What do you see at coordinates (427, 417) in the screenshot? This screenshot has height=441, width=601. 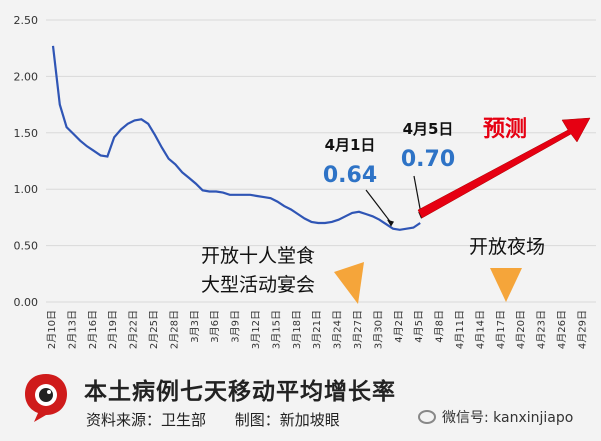 I see `wechat-icon` at bounding box center [427, 417].